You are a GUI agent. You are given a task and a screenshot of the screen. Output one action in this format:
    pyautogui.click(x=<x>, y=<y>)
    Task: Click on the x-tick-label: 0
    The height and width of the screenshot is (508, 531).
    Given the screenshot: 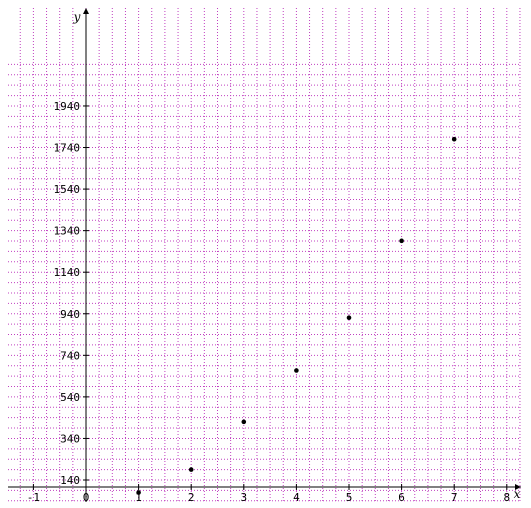 What is the action you would take?
    pyautogui.click(x=86, y=497)
    